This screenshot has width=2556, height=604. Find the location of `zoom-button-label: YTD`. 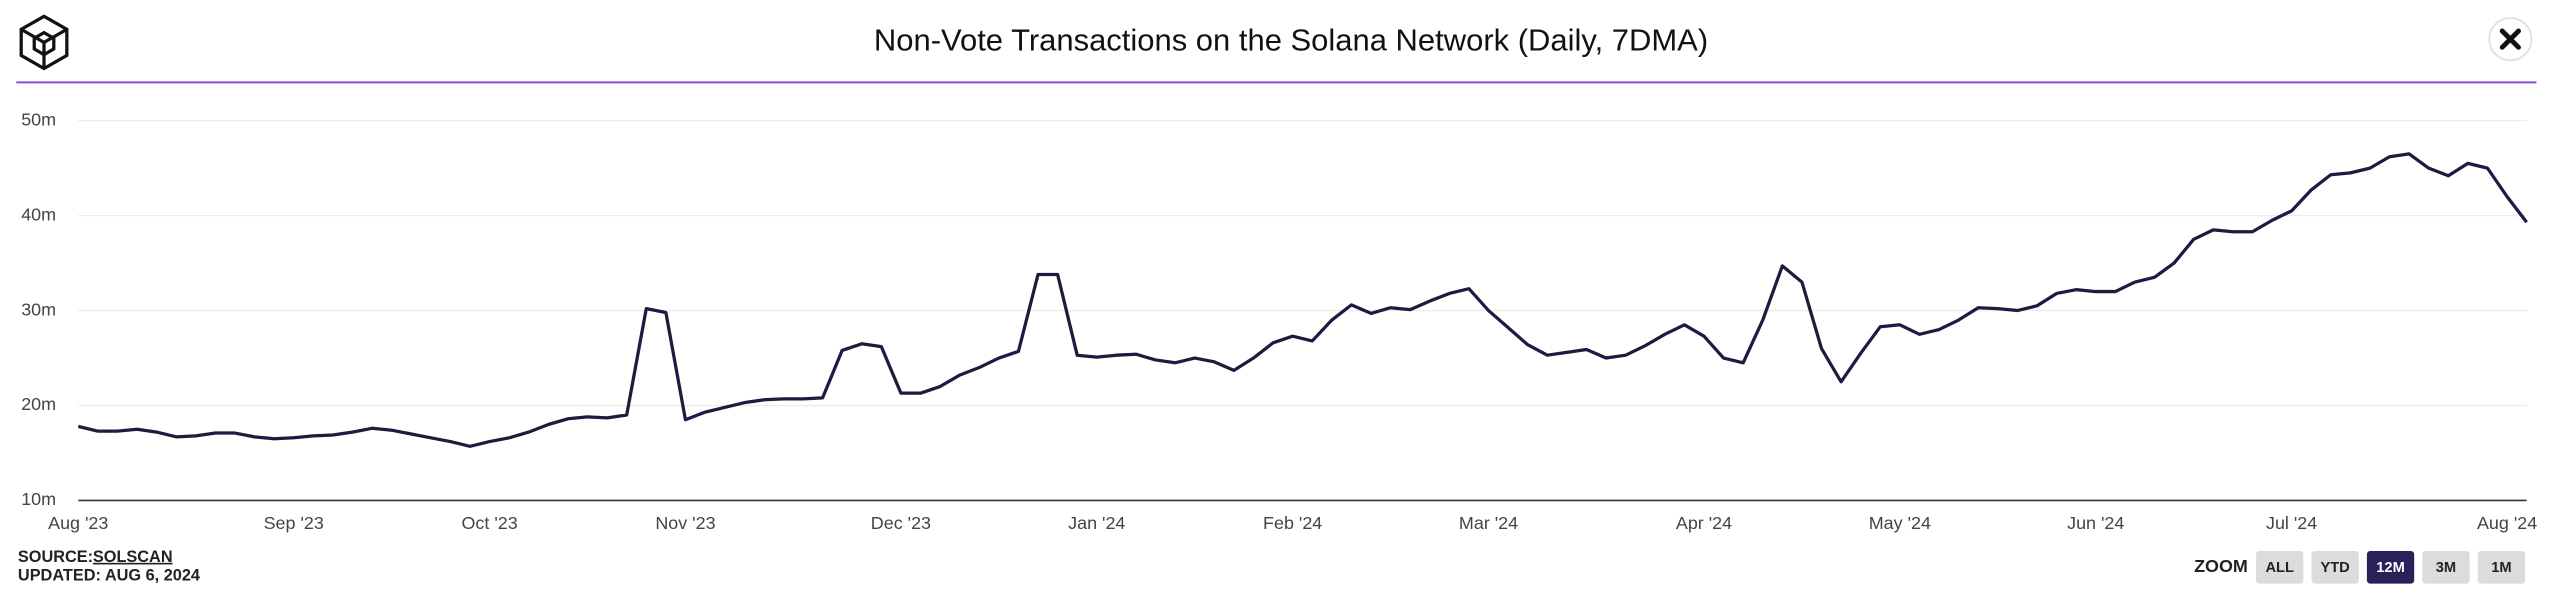

zoom-button-label: YTD is located at coordinates (2334, 568).